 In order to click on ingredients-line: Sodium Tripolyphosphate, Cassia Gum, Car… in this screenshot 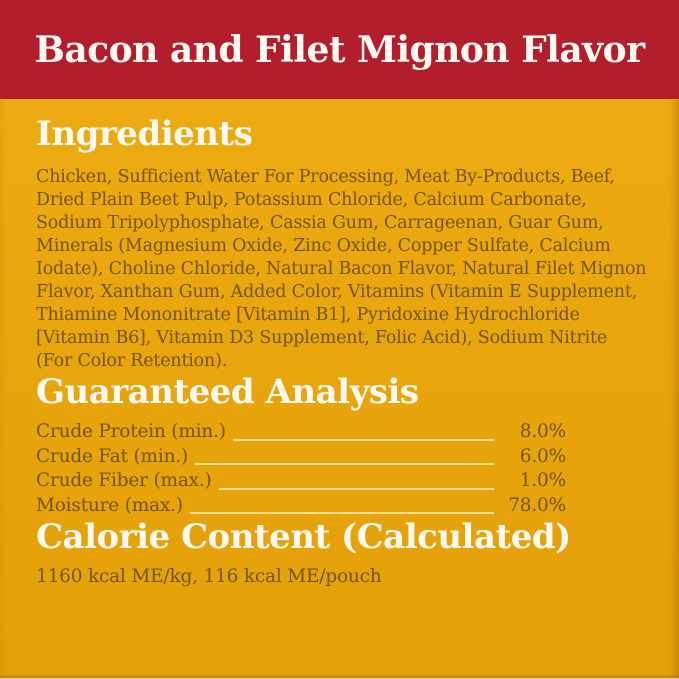, I will do `click(320, 223)`.